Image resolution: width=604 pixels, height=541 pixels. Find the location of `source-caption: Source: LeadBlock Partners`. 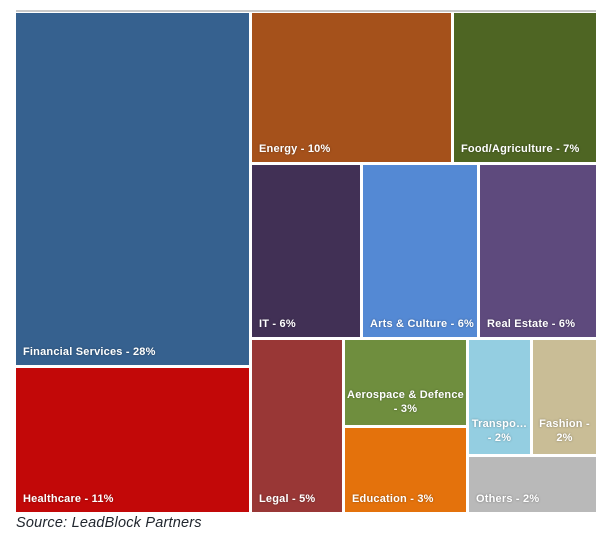

source-caption: Source: LeadBlock Partners is located at coordinates (109, 523).